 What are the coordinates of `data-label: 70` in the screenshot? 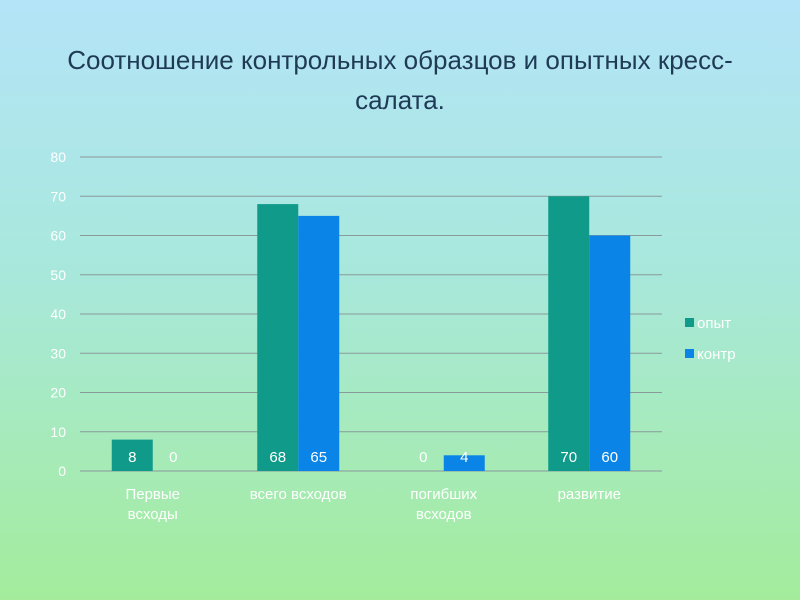 It's located at (568, 457).